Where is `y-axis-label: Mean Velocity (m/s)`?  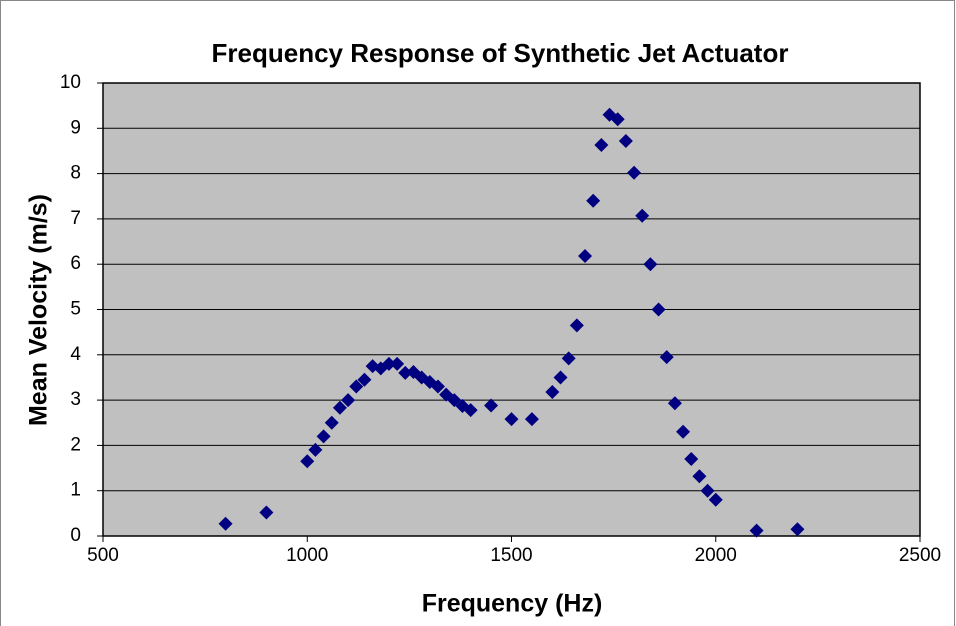
y-axis-label: Mean Velocity (m/s) is located at coordinates (39, 310).